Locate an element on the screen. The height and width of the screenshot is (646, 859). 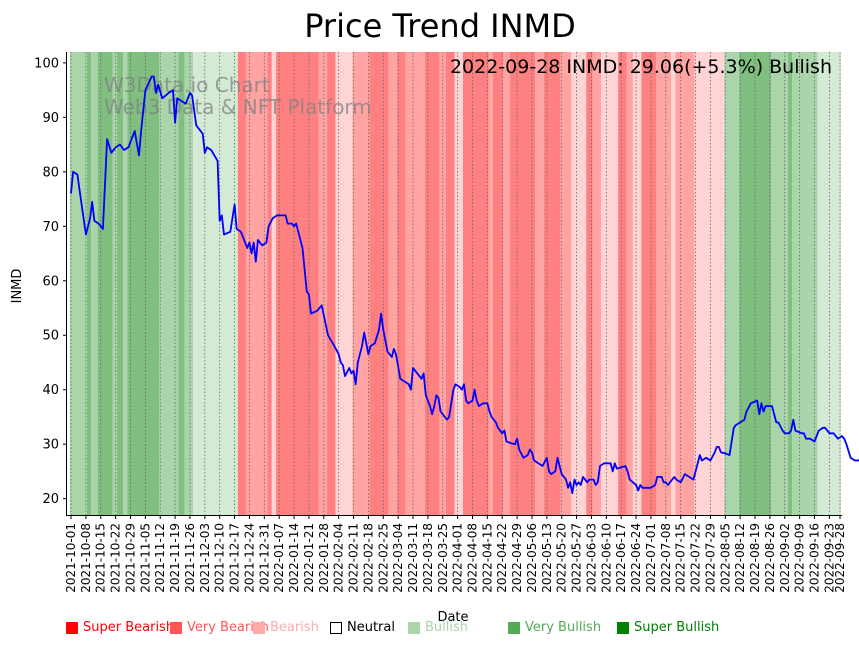
legend-item-bullish: Bullish is located at coordinates (438, 627).